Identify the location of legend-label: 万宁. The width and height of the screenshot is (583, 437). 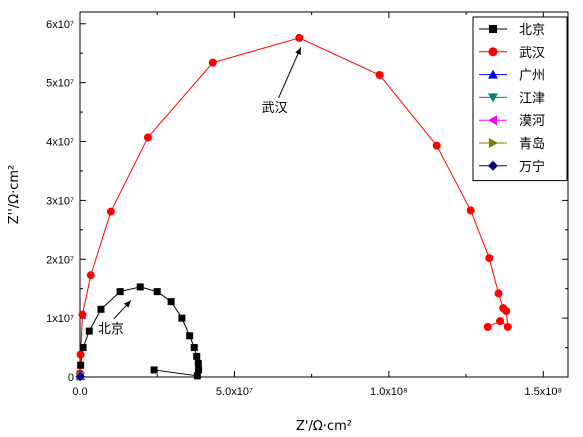
(532, 167).